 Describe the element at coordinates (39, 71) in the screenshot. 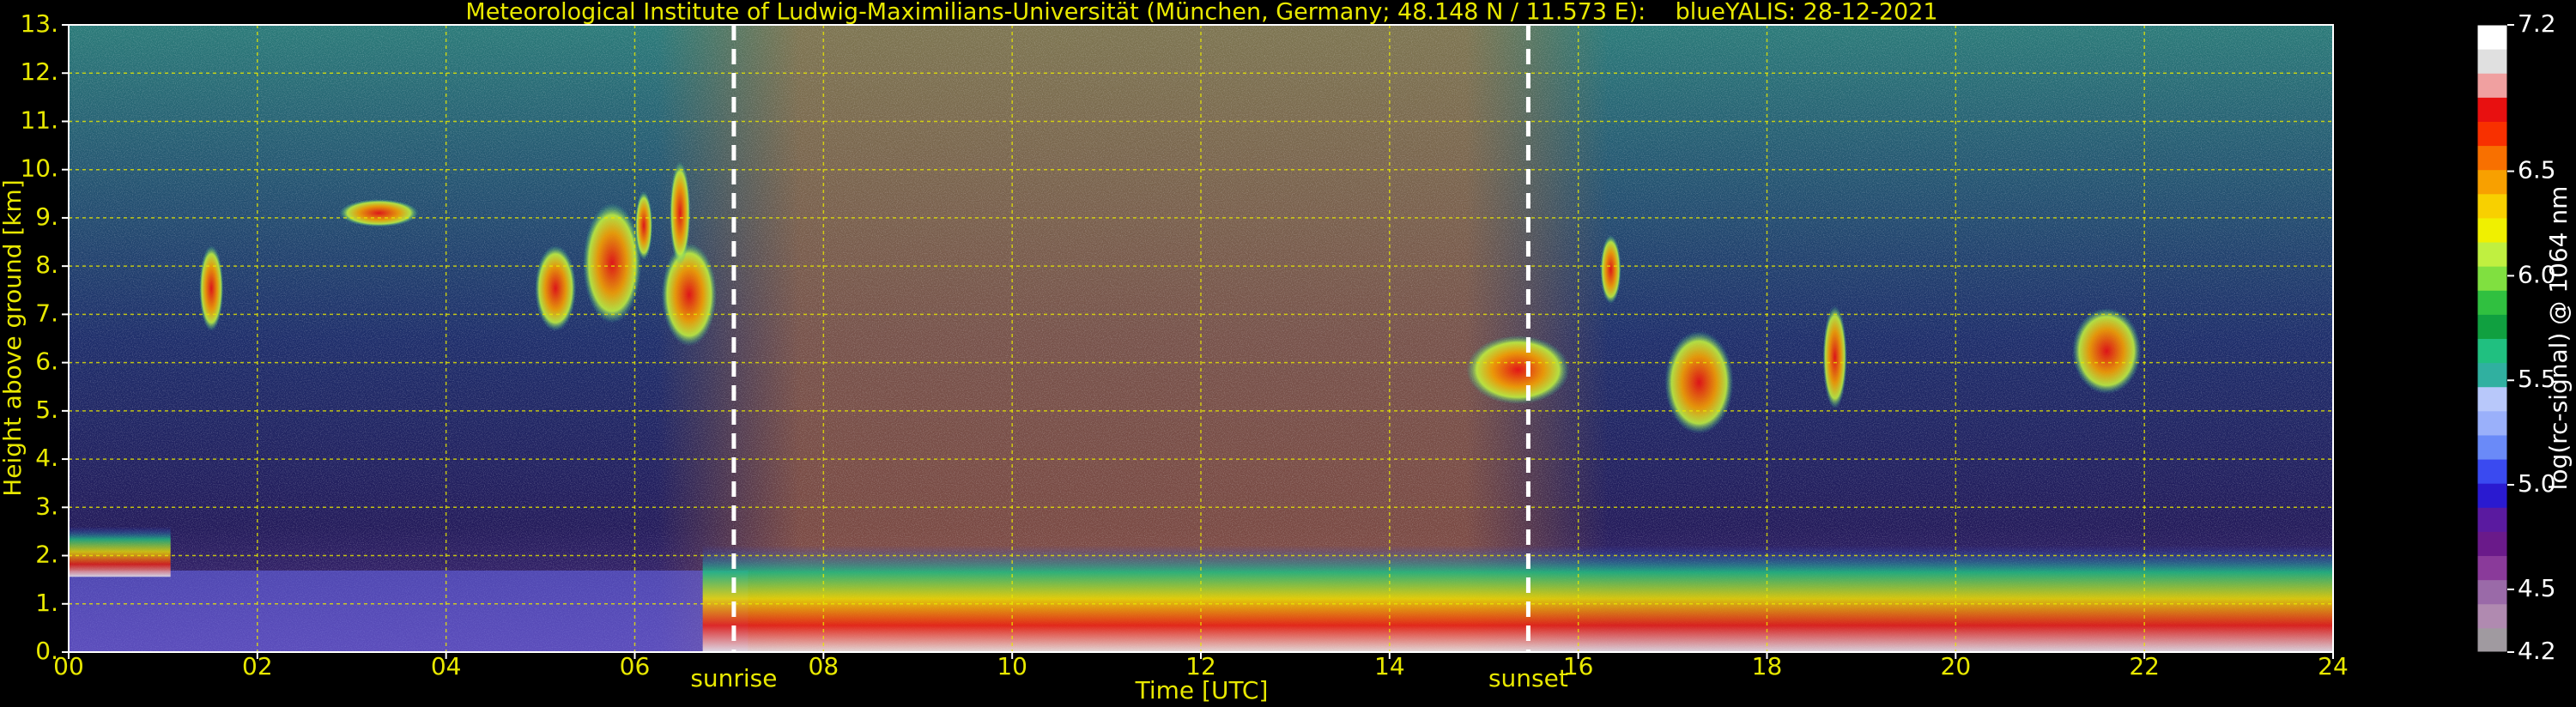

I see `y-tick-label: 12.` at that location.